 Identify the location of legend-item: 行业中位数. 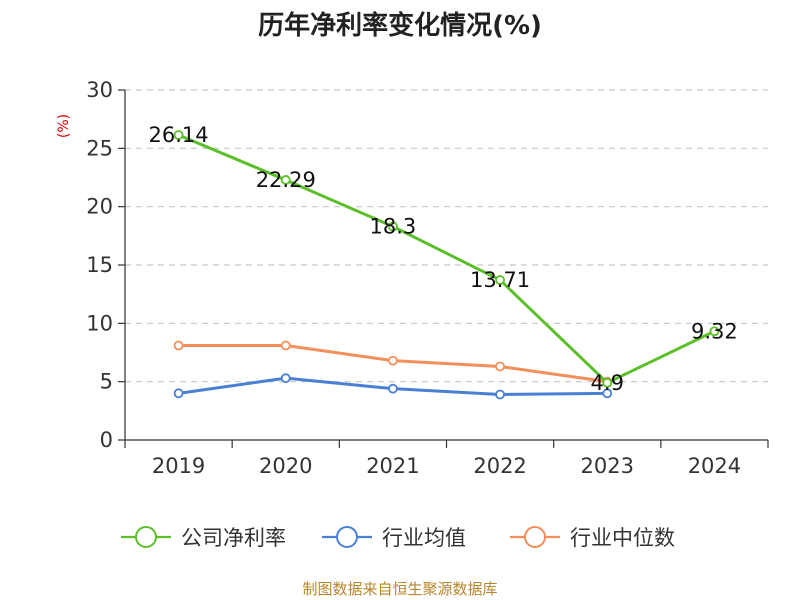
(592, 538).